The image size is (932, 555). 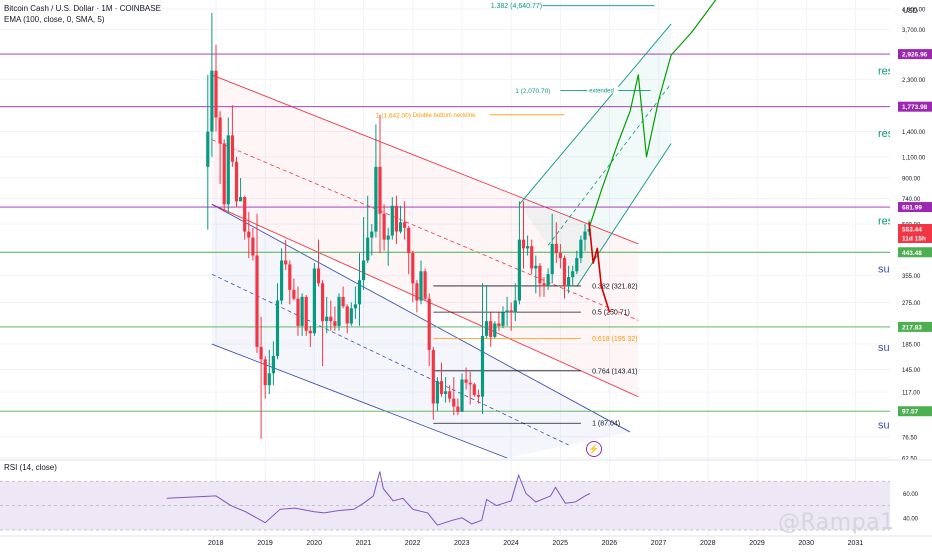 What do you see at coordinates (856, 543) in the screenshot?
I see `year-tick-label: 2031` at bounding box center [856, 543].